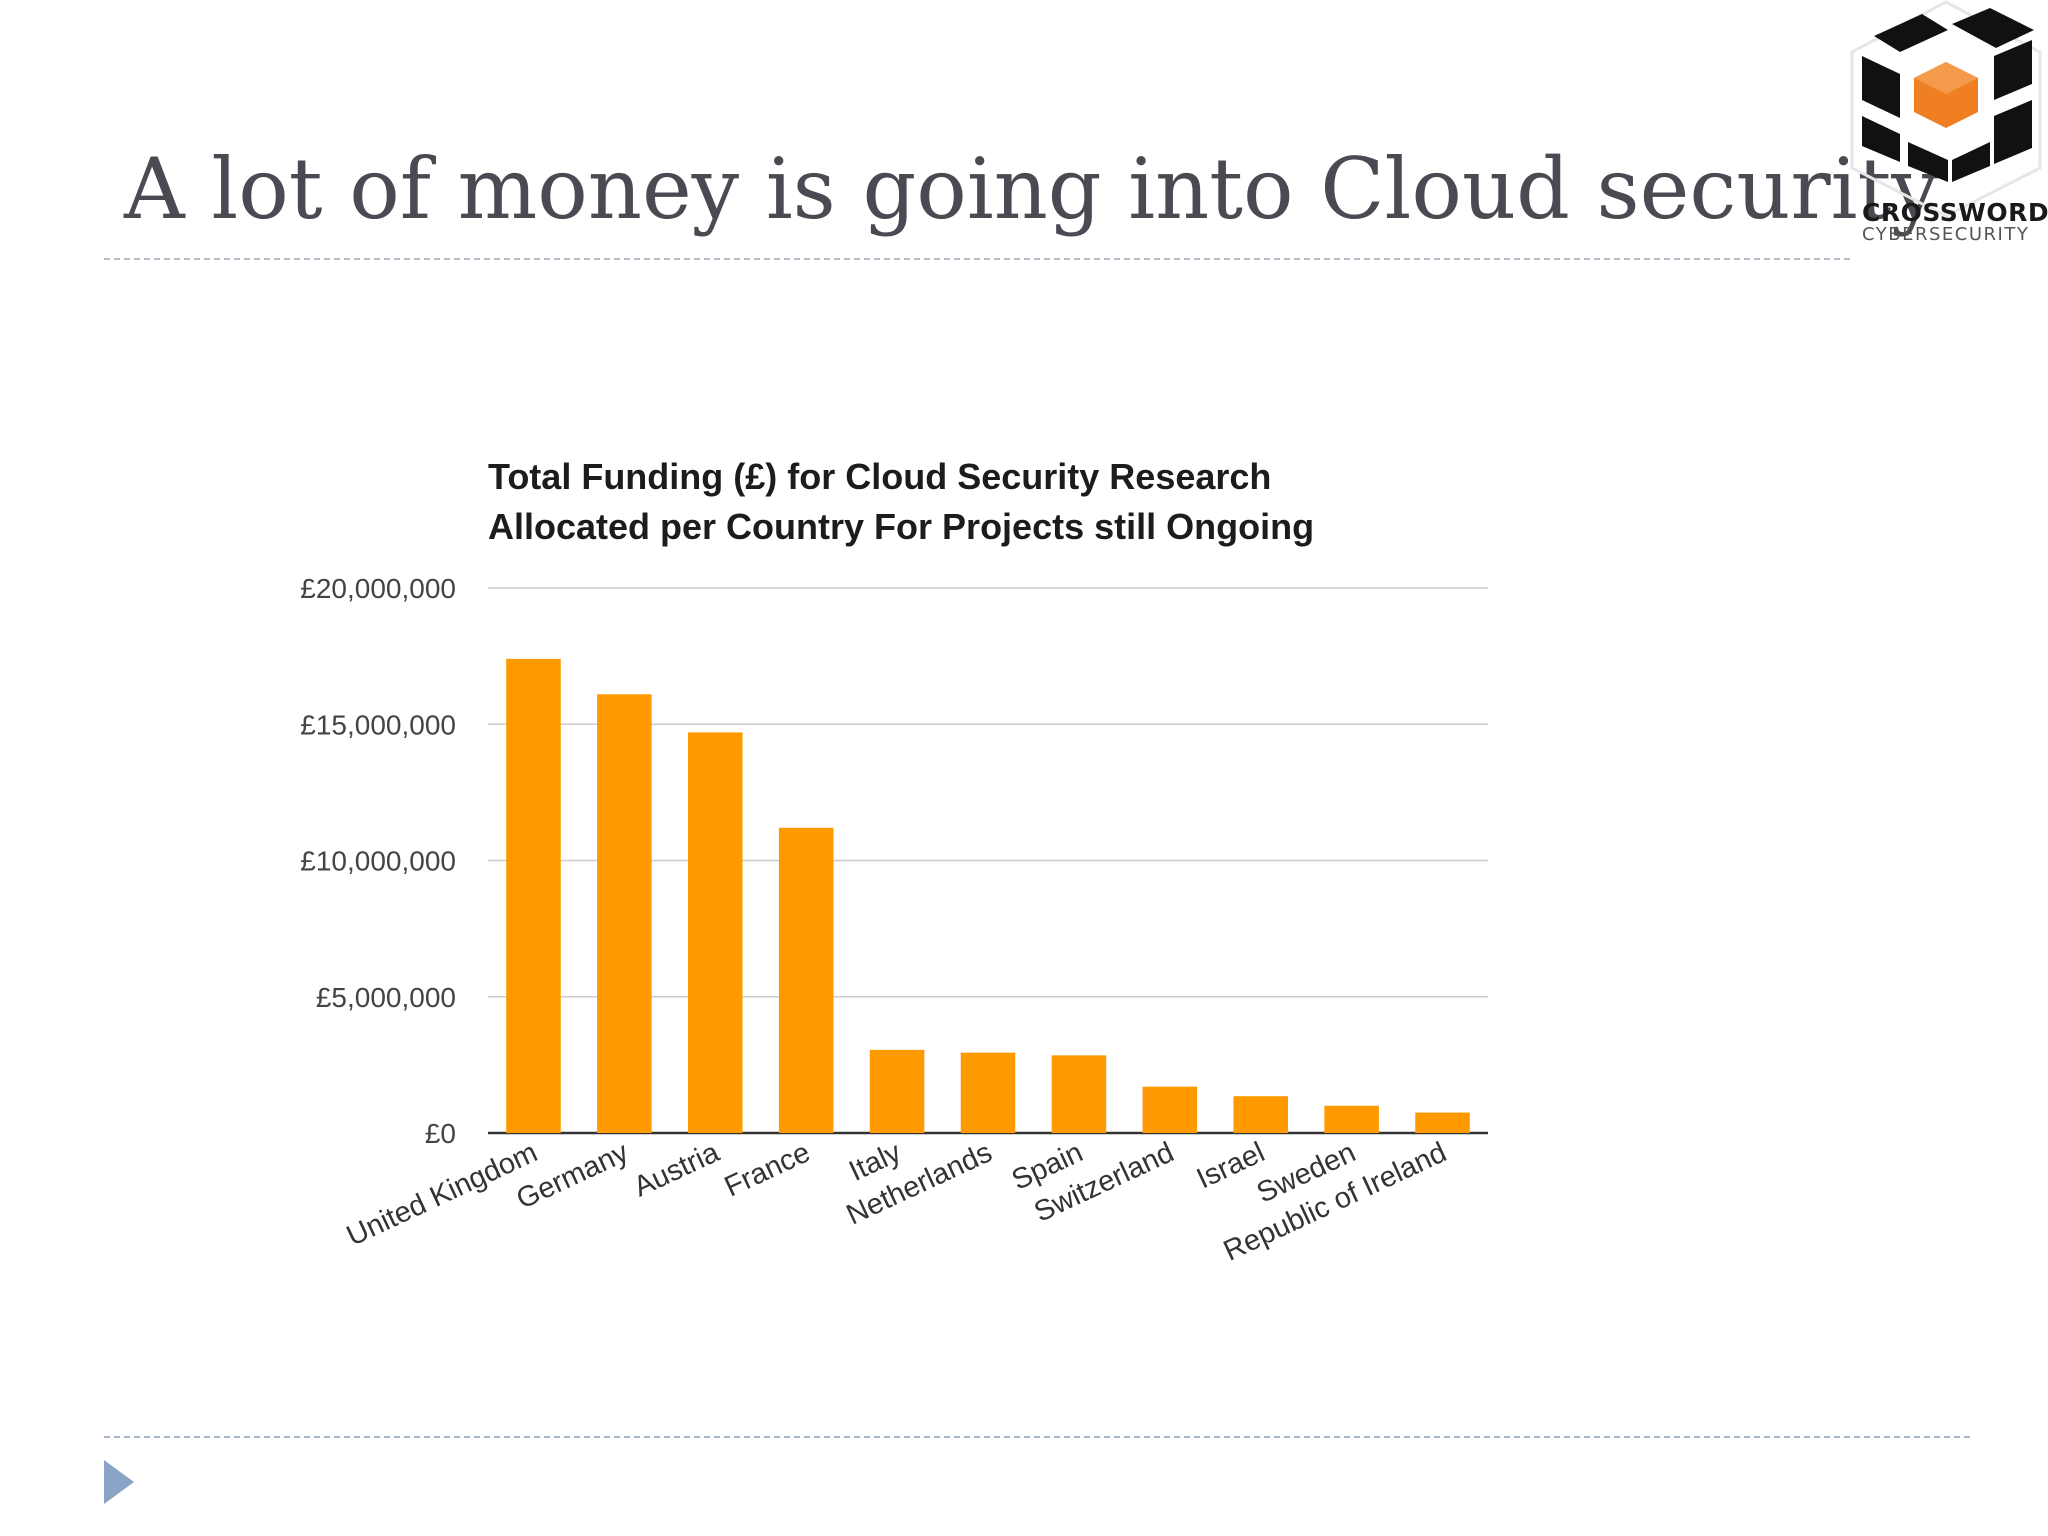 The height and width of the screenshot is (1536, 2048). I want to click on x-tick-label: Austria, so click(677, 1170).